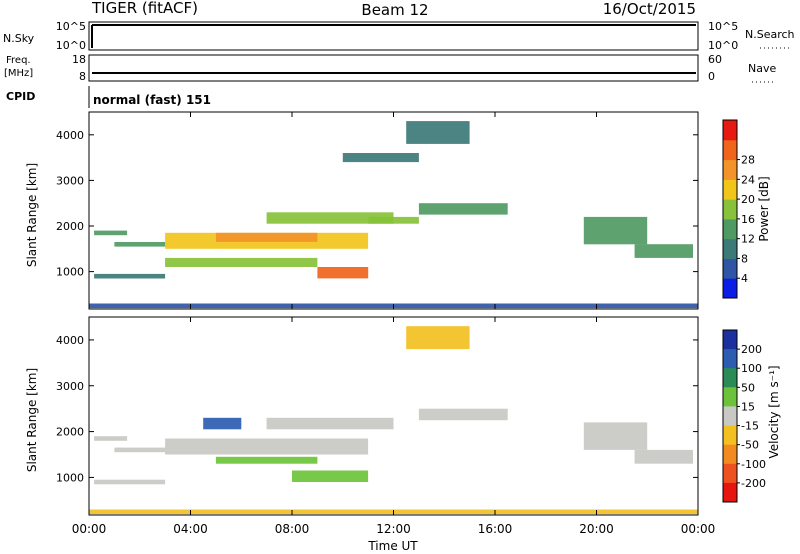  Describe the element at coordinates (723, 26) in the screenshot. I see `nsearch-tick-top: 10^5` at that location.